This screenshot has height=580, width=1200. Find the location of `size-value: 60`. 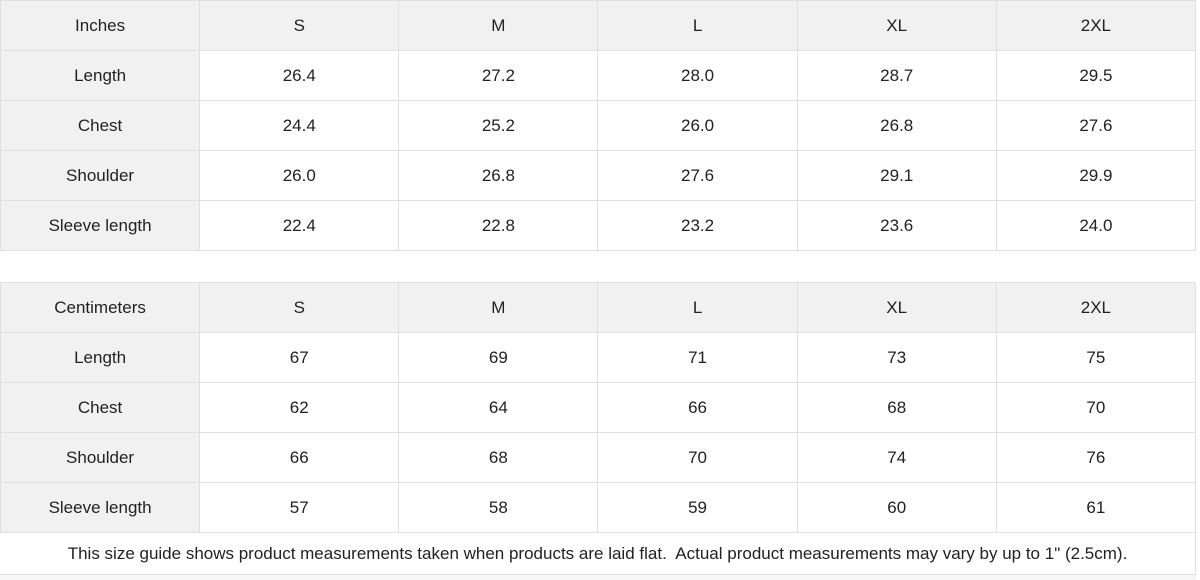

size-value: 60 is located at coordinates (896, 507).